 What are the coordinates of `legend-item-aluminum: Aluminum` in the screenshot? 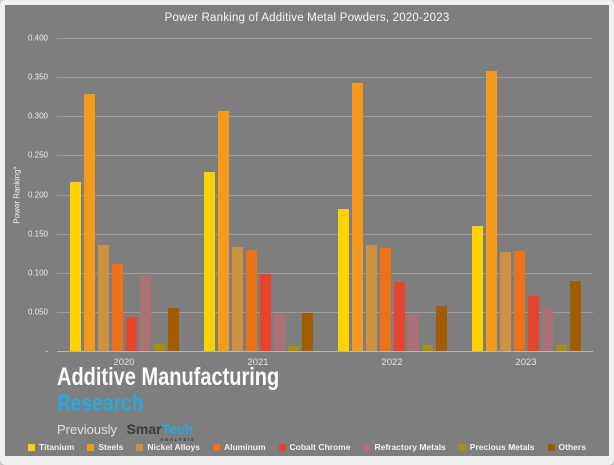 It's located at (239, 447).